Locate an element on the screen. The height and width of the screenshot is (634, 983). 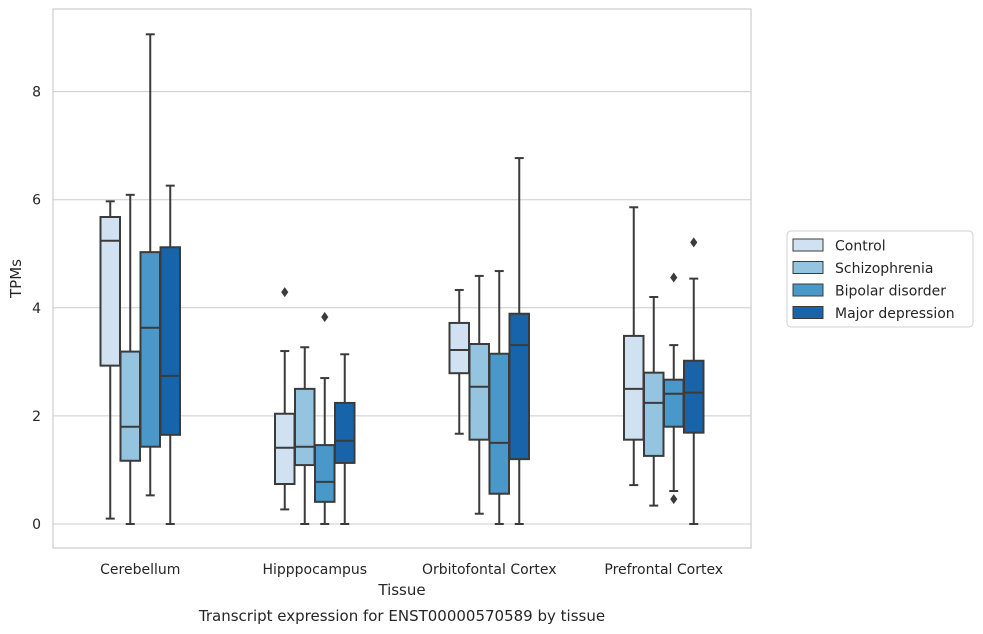
y-tick-label: 8 is located at coordinates (36, 93).